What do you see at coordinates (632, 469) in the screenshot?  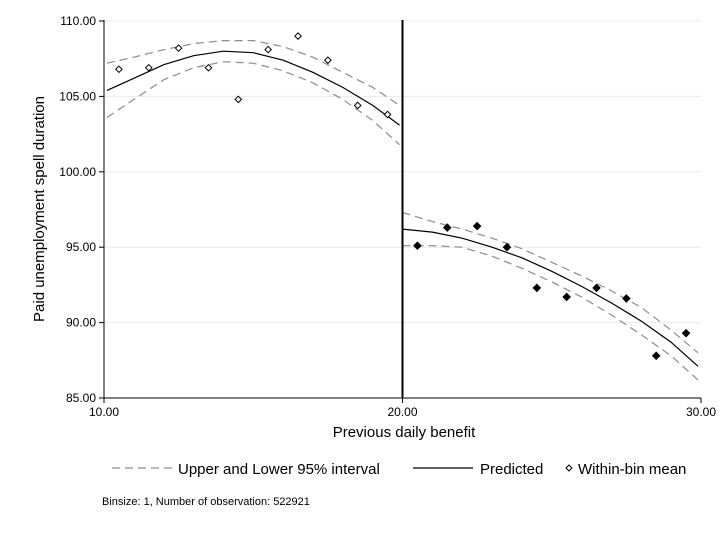 I see `legend-label-within-bin: Within-bin mean` at bounding box center [632, 469].